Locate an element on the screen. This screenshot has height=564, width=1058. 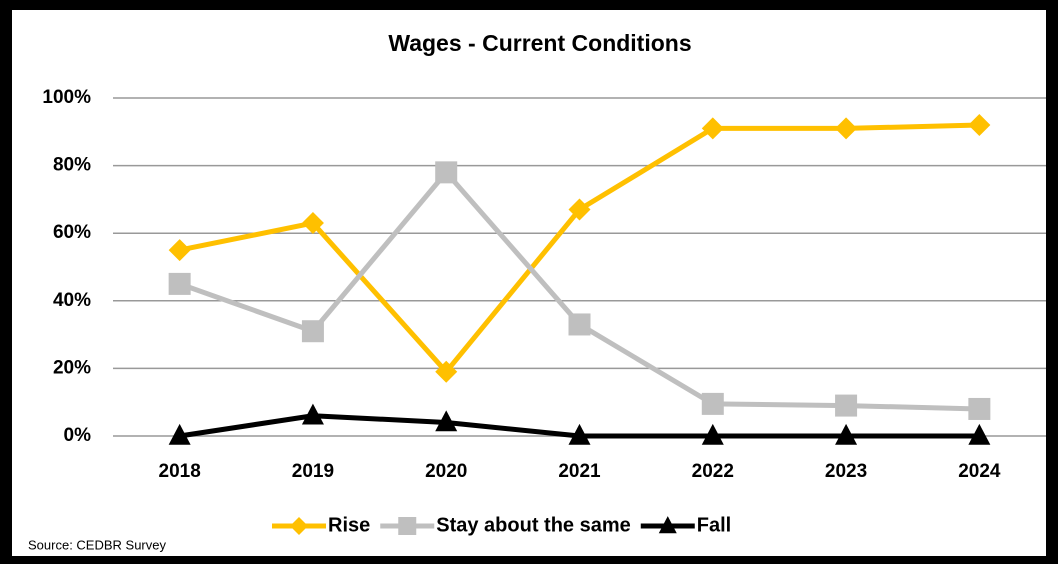
x-tick-label: 2022 is located at coordinates (713, 471).